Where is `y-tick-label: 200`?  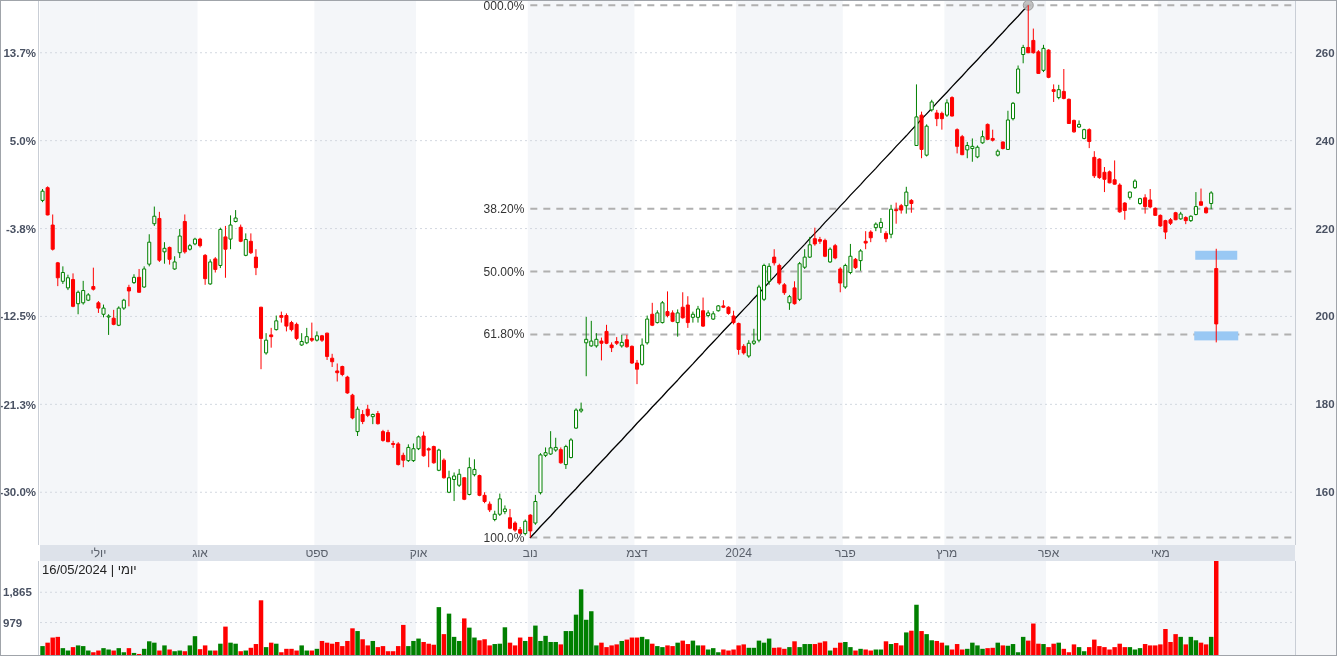
y-tick-label: 200 is located at coordinates (1325, 316).